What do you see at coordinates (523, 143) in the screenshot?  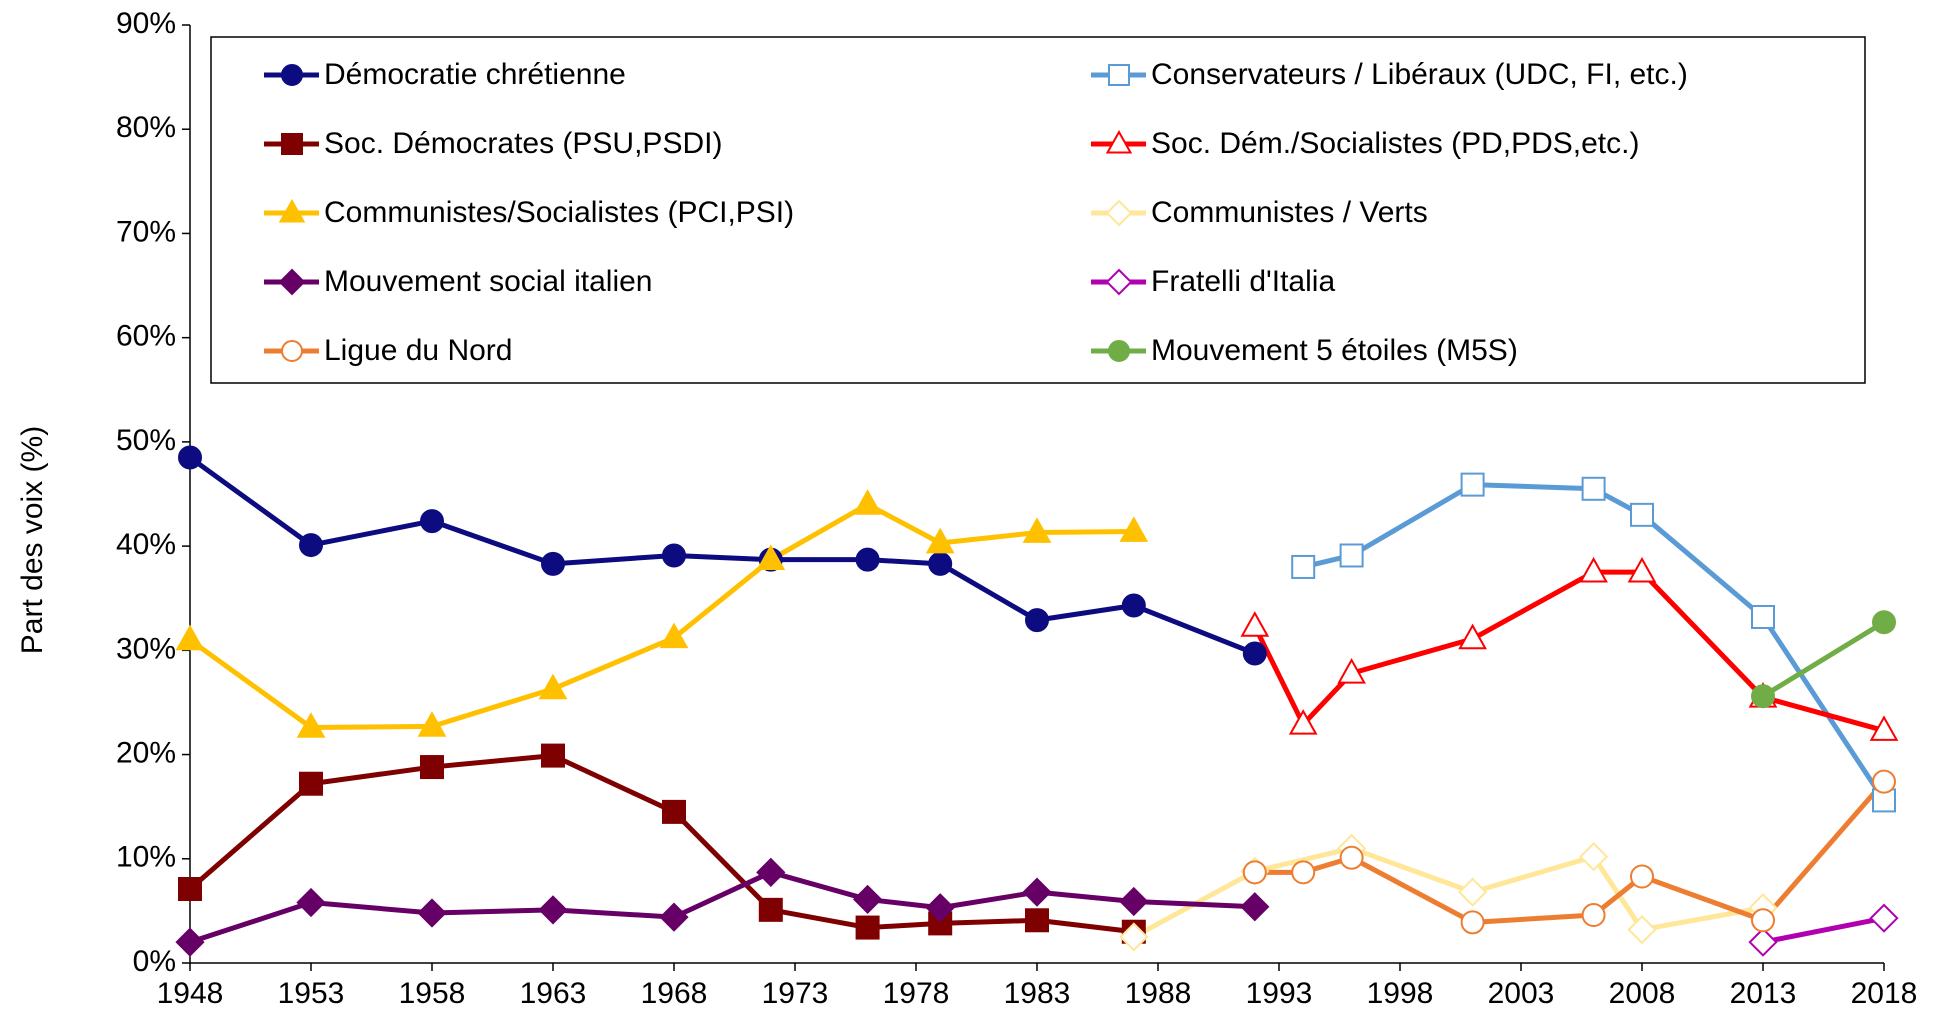 I see `legend-label: Soc. Démocrates (PSU,PSDI)` at bounding box center [523, 143].